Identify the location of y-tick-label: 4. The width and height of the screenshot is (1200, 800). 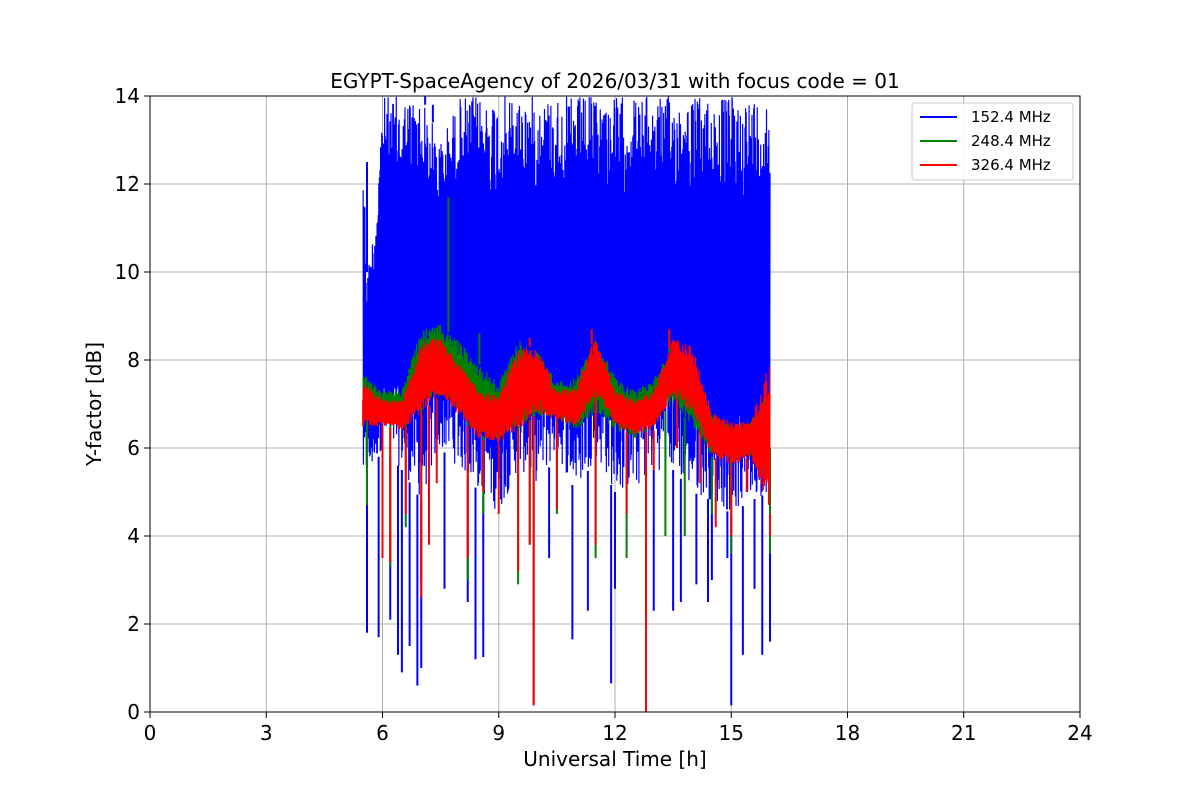
(133, 536).